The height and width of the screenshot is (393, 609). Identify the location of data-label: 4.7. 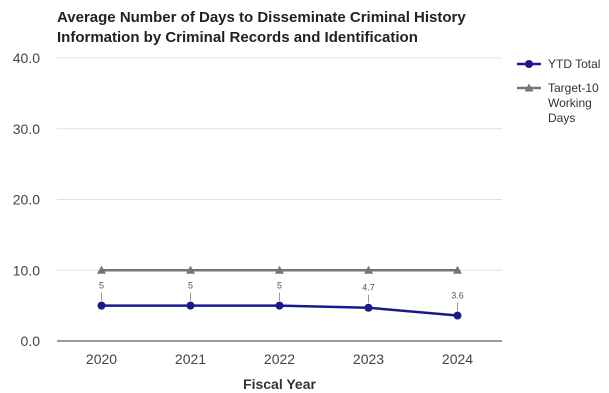
(368, 288).